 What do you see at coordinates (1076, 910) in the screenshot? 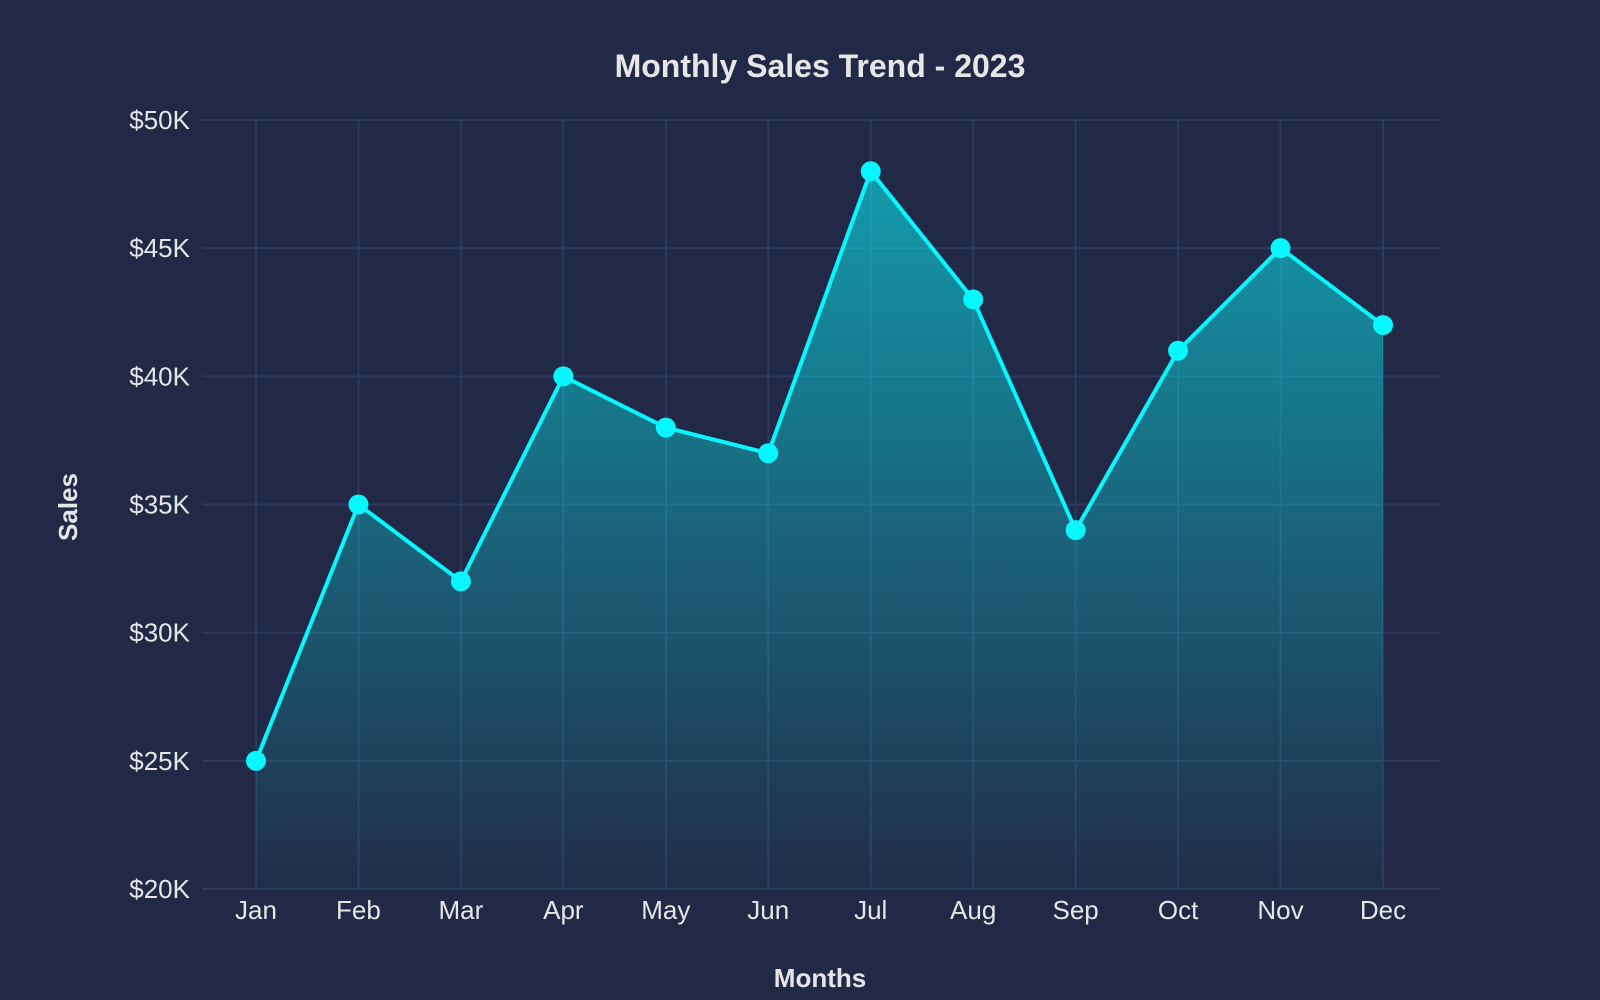
I see `x-tick-label: Sep` at bounding box center [1076, 910].